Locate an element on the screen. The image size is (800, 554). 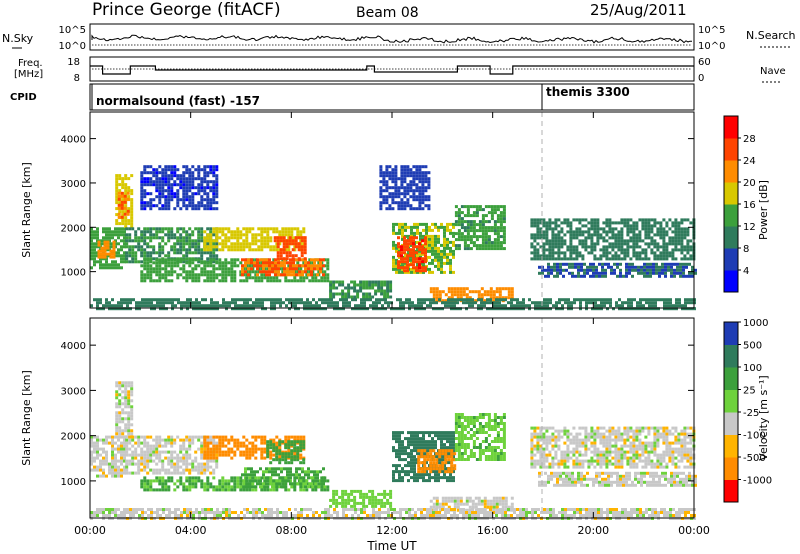
cpid-label: CPID is located at coordinates (23, 97).